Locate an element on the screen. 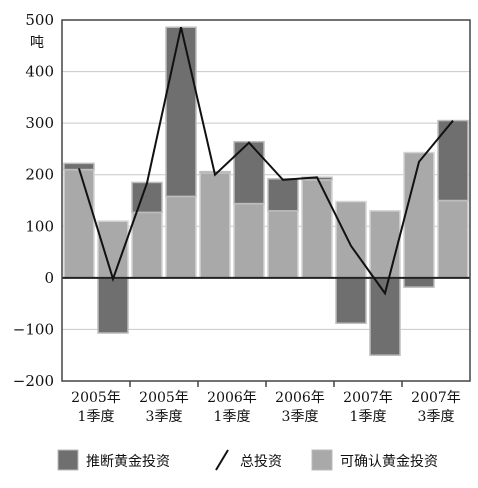  y-tick-label: 500 is located at coordinates (39, 20).